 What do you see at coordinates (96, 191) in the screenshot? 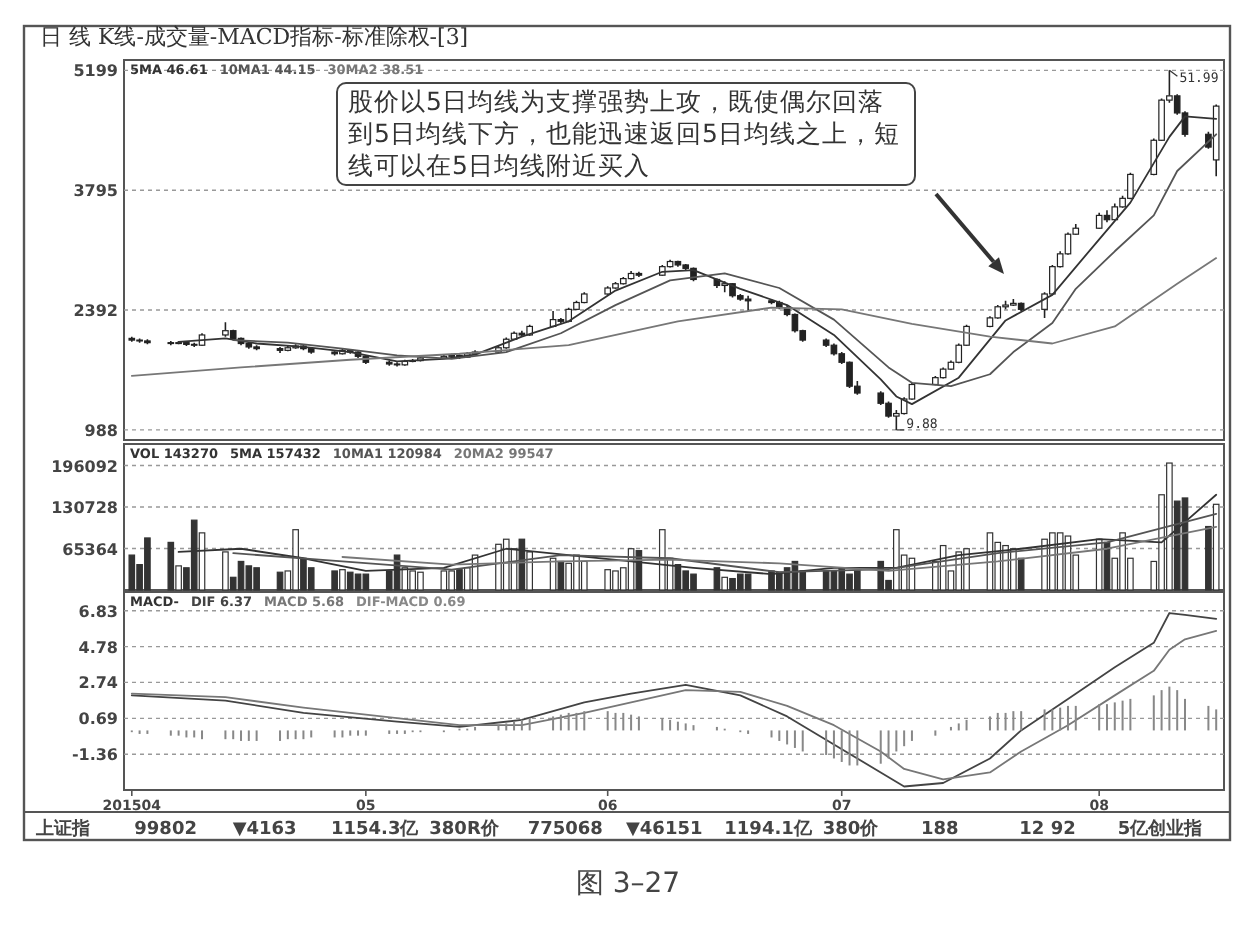
I see `y-tick-label: 3795` at bounding box center [96, 191].